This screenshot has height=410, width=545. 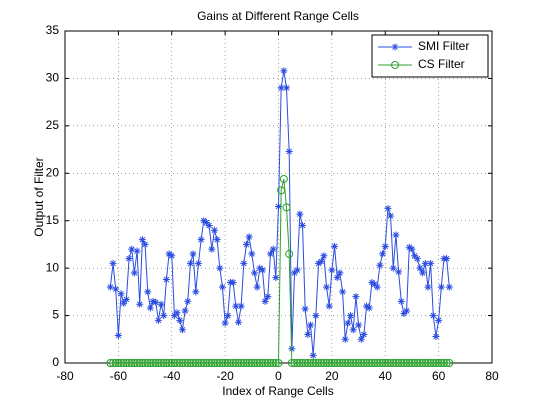 What do you see at coordinates (395, 65) in the screenshot?
I see `legend-marker` at bounding box center [395, 65].